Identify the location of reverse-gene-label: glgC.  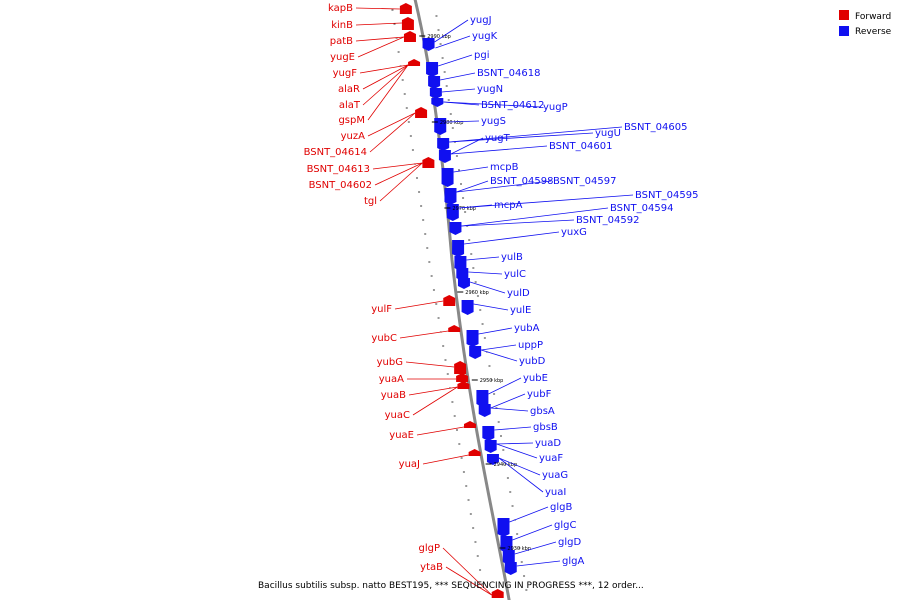
(565, 525).